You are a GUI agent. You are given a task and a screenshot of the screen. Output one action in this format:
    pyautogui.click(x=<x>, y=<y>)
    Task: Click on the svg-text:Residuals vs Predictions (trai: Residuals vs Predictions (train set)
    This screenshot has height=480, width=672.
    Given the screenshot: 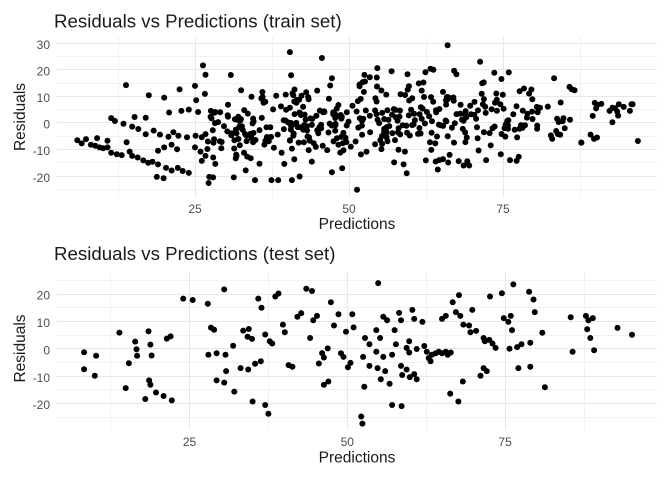 What is the action you would take?
    pyautogui.click(x=198, y=20)
    